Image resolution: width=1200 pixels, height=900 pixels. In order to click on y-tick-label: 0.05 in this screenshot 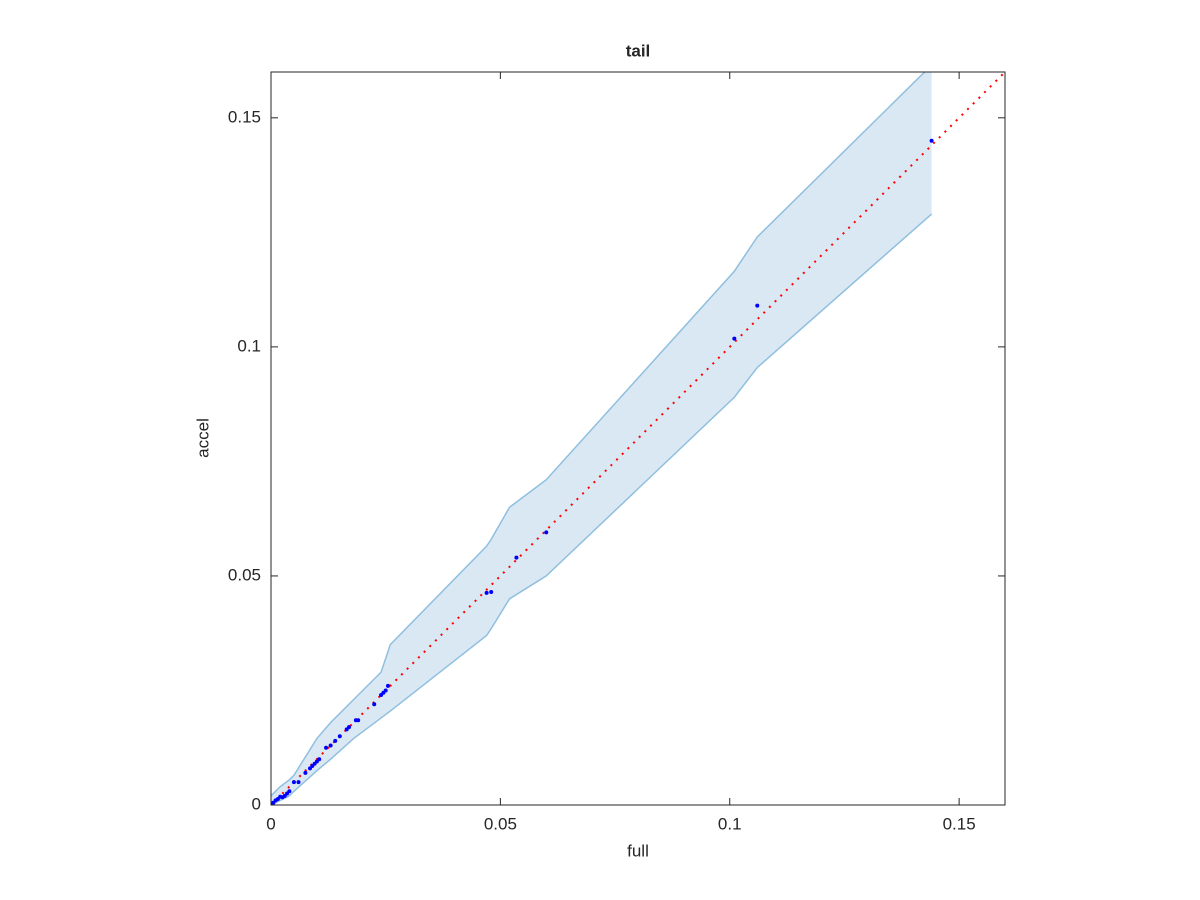, I will do `click(244, 574)`.